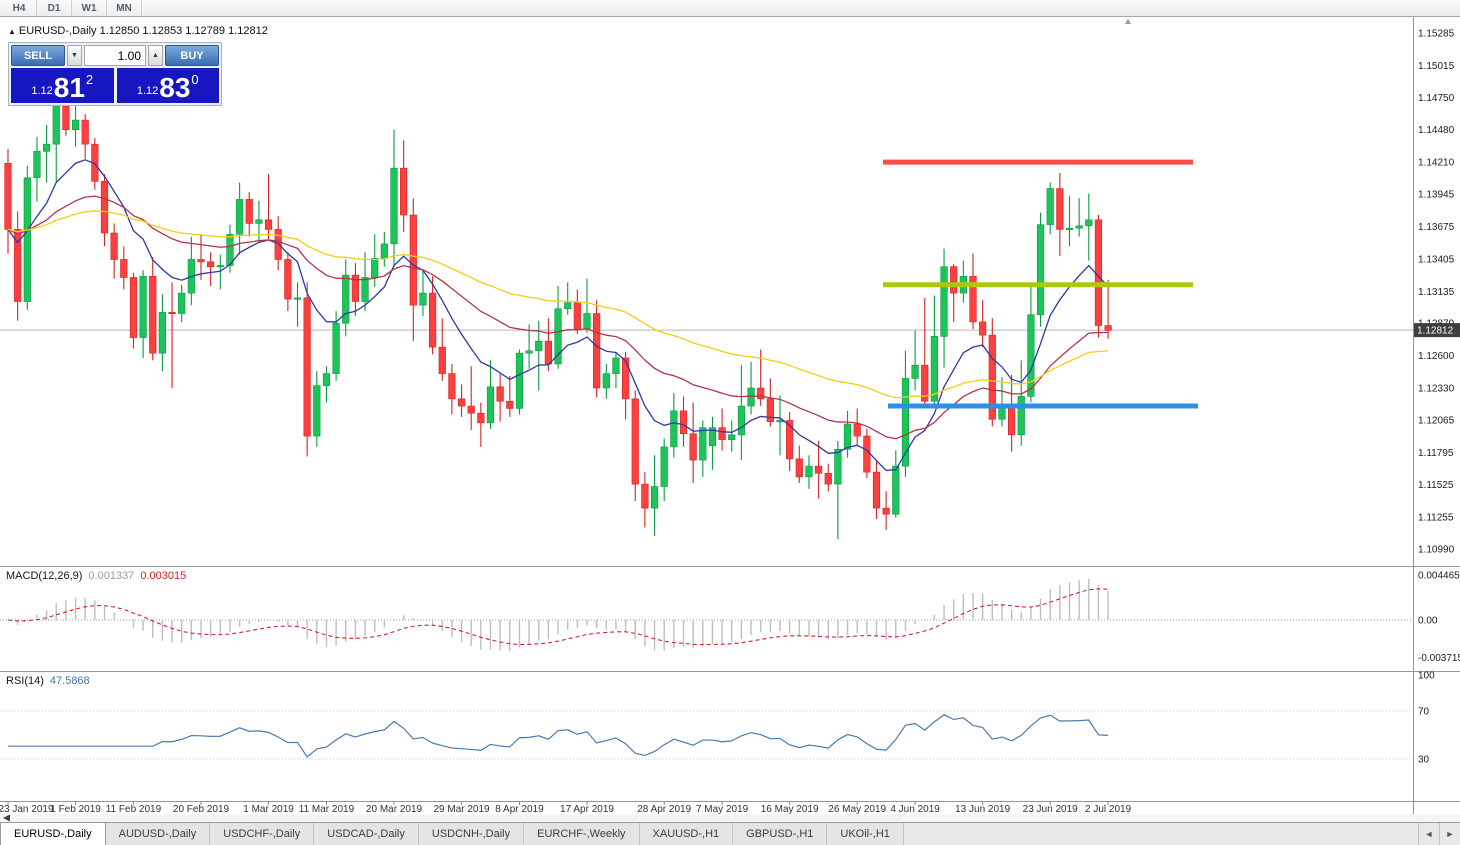  I want to click on buy-button: BUY, so click(192, 55).